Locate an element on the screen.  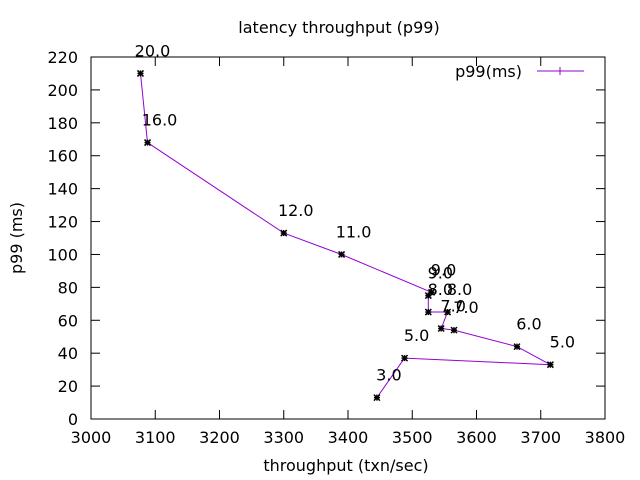
data-label: 6.0 is located at coordinates (528, 324).